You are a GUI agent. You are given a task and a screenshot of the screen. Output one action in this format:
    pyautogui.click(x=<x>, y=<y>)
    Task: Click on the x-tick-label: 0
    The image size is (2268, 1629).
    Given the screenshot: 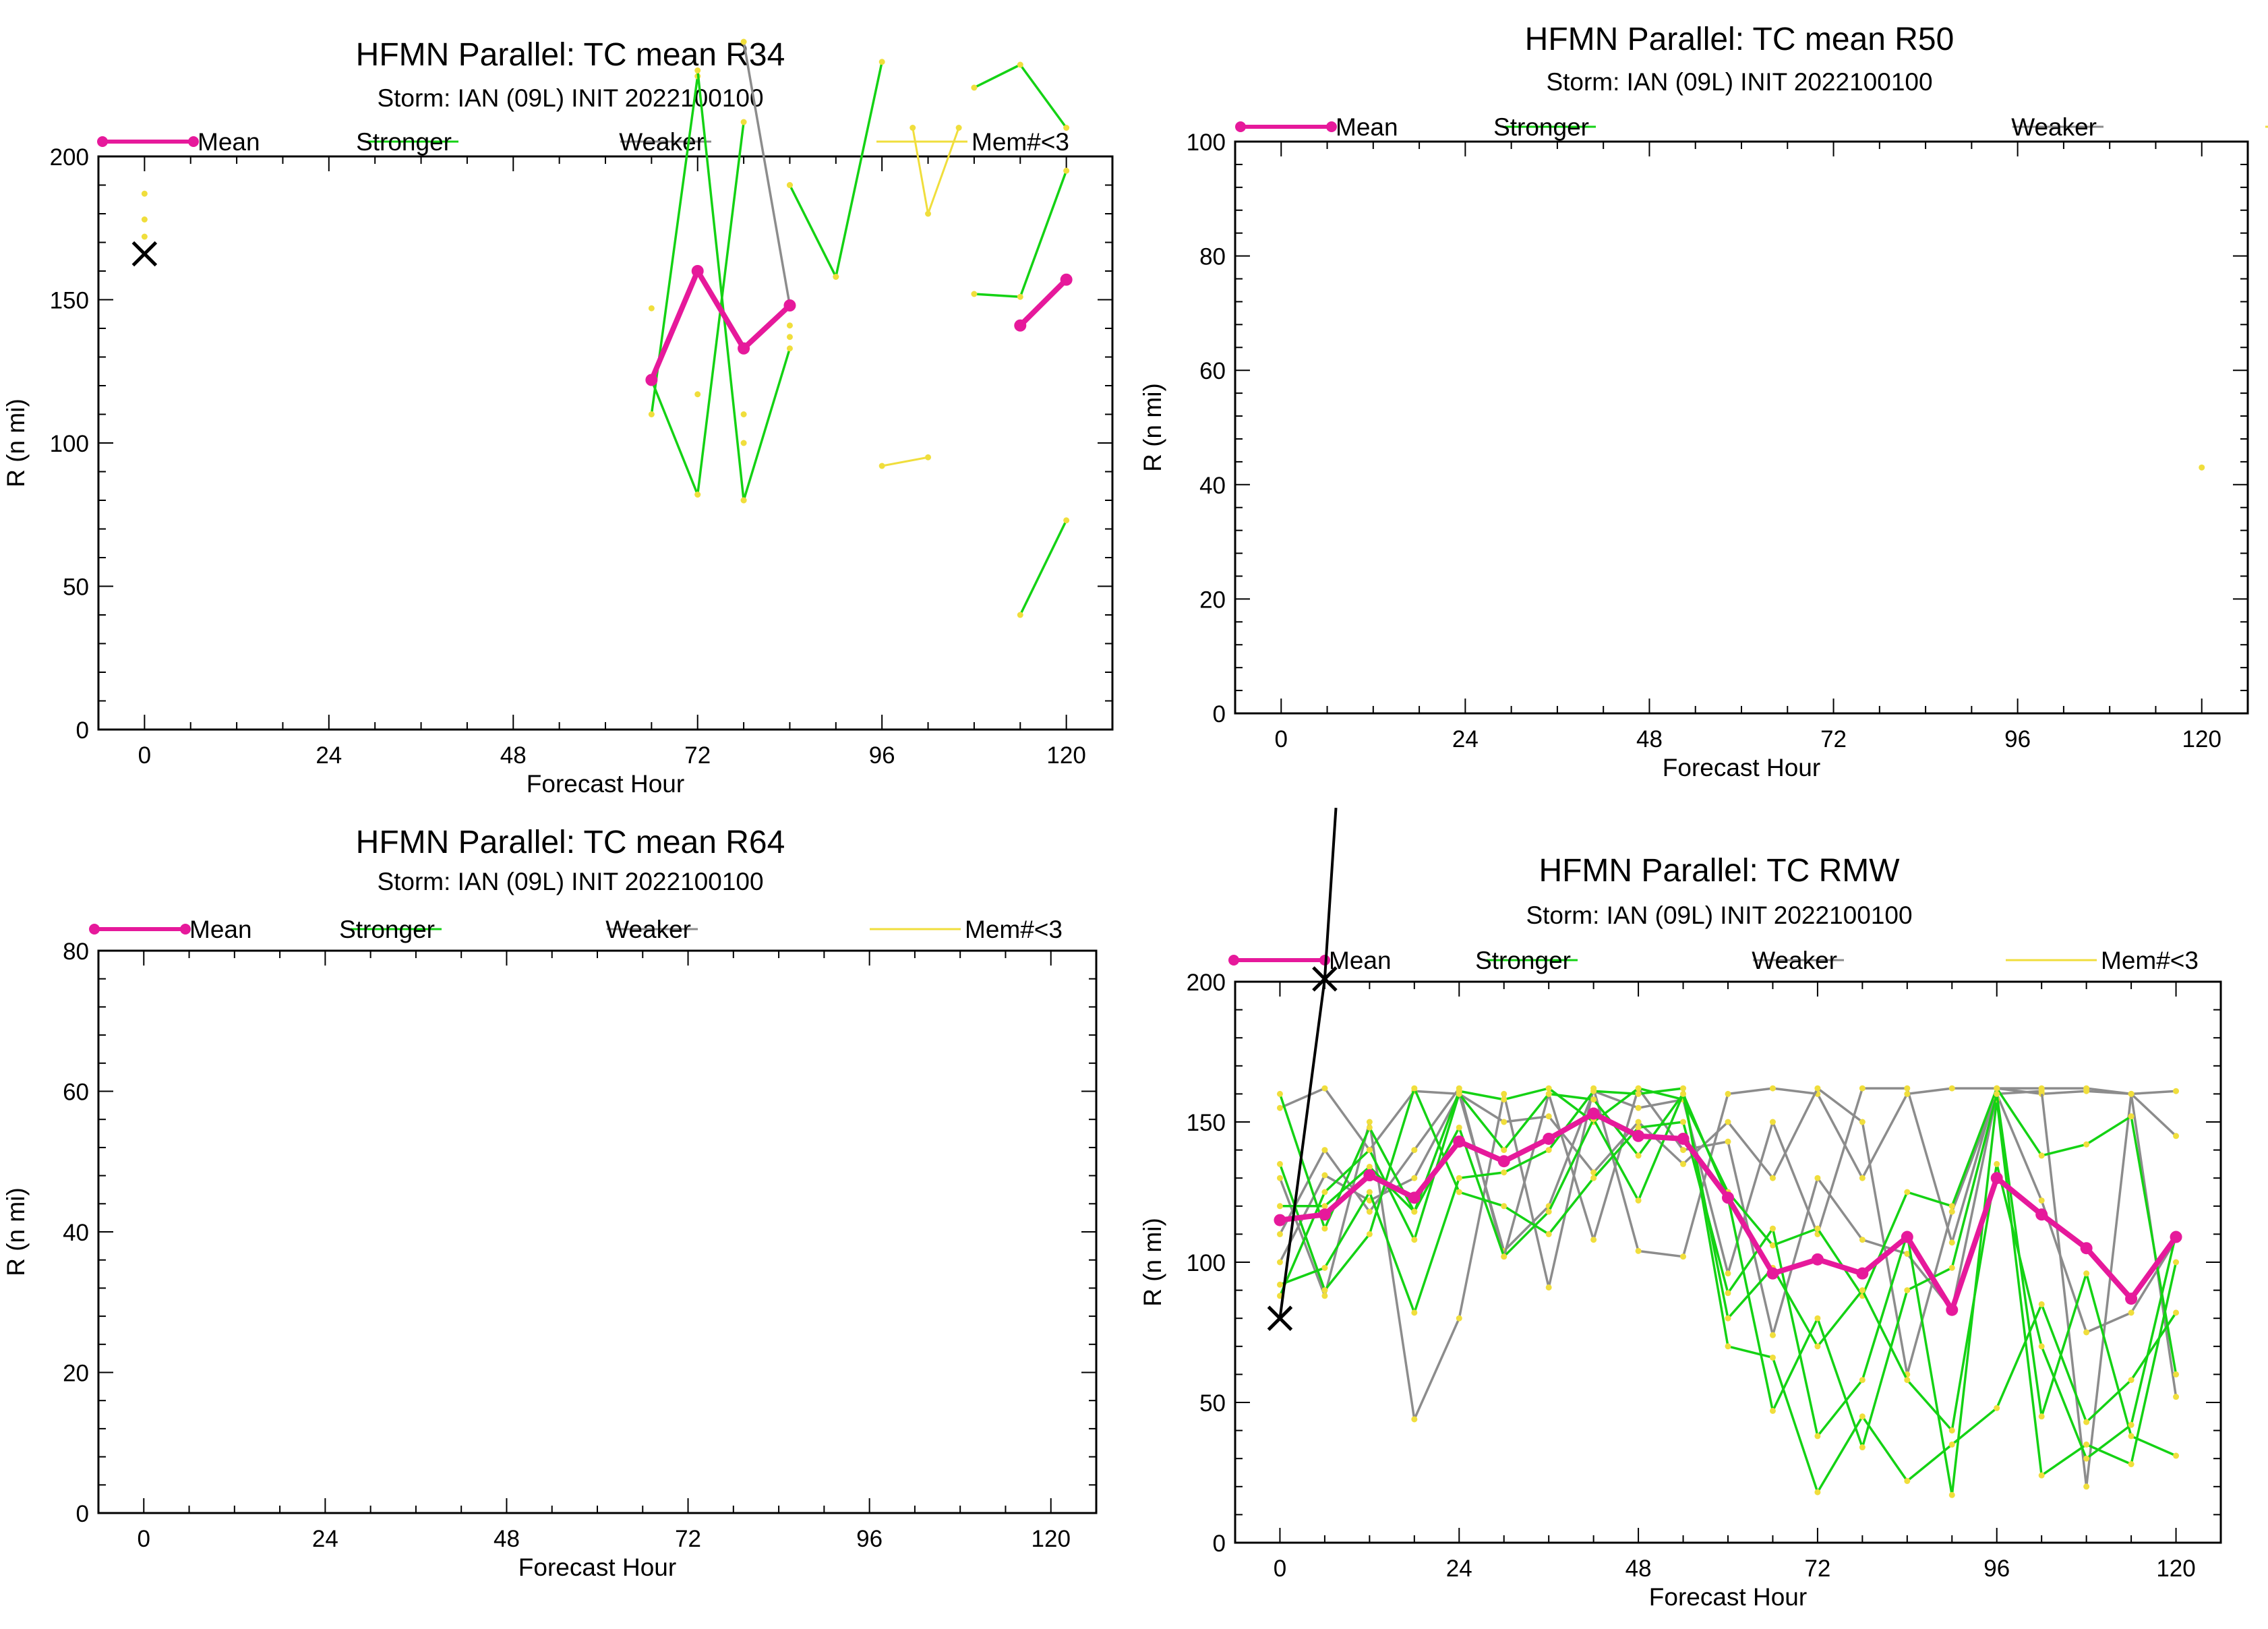 What is the action you would take?
    pyautogui.click(x=1280, y=1569)
    